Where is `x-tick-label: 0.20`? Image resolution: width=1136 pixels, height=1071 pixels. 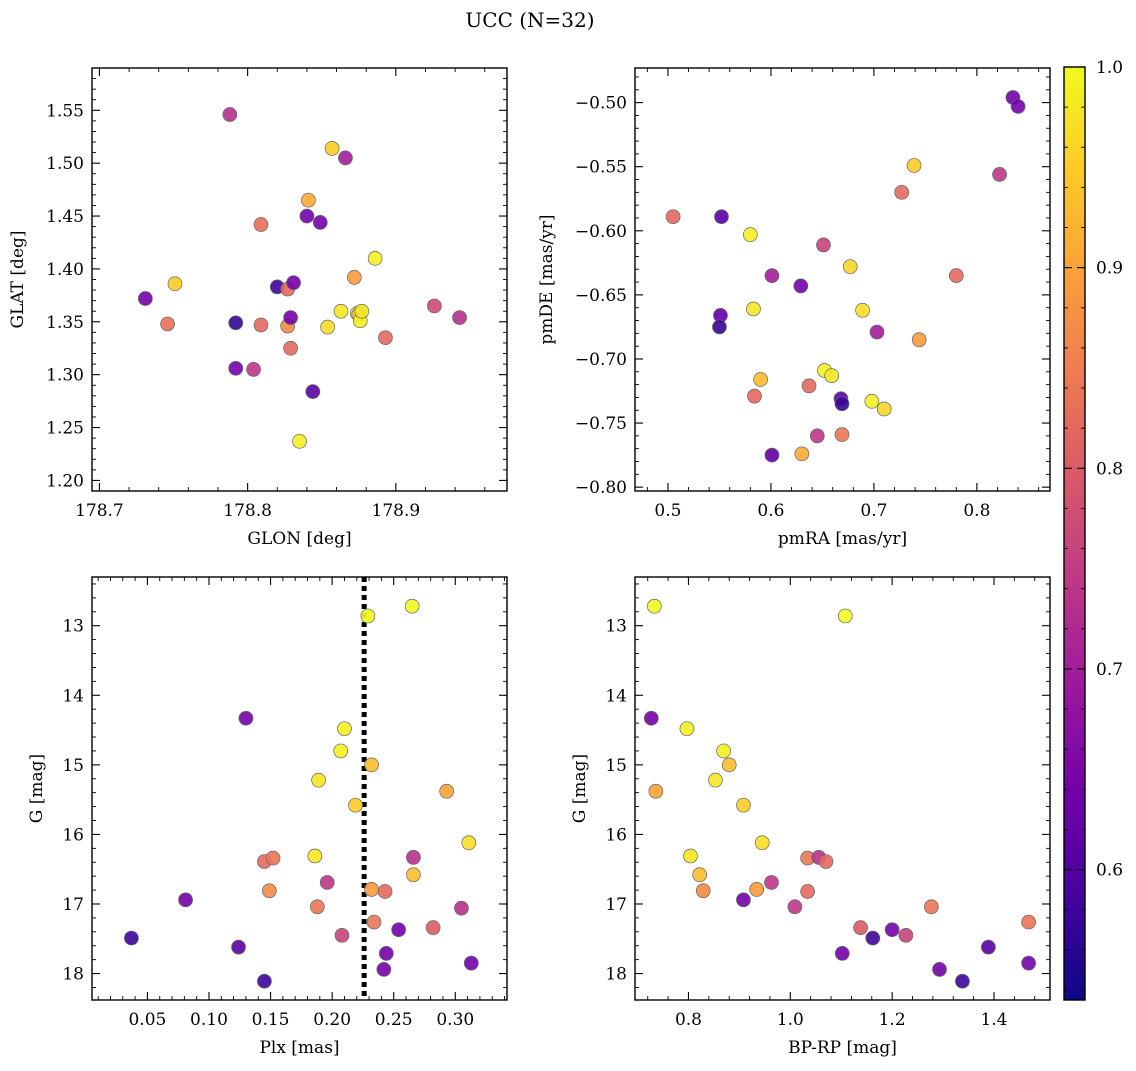 x-tick-label: 0.20 is located at coordinates (332, 1020).